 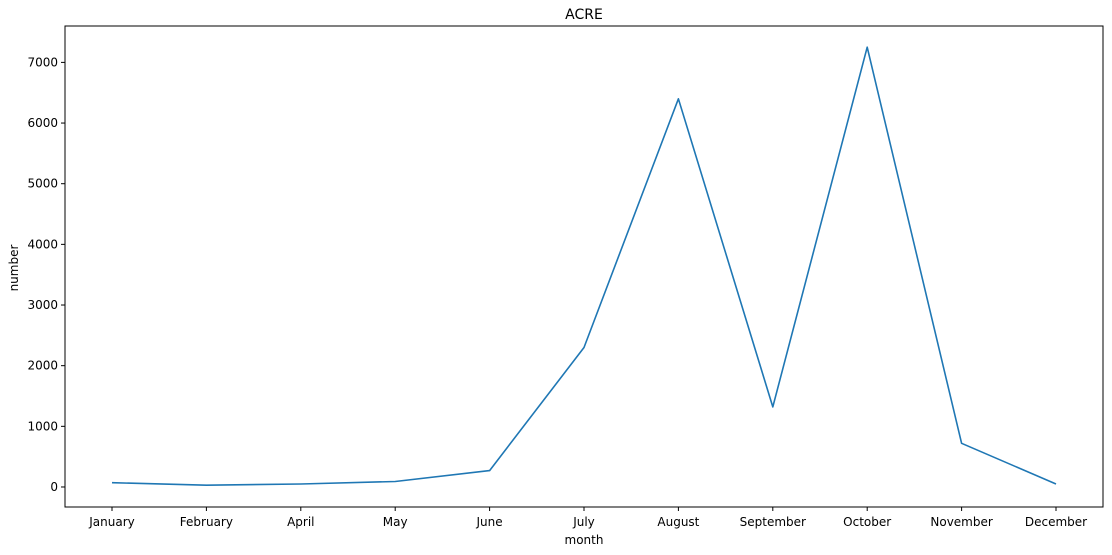 I want to click on y-tick-label: 7000, so click(x=42, y=62).